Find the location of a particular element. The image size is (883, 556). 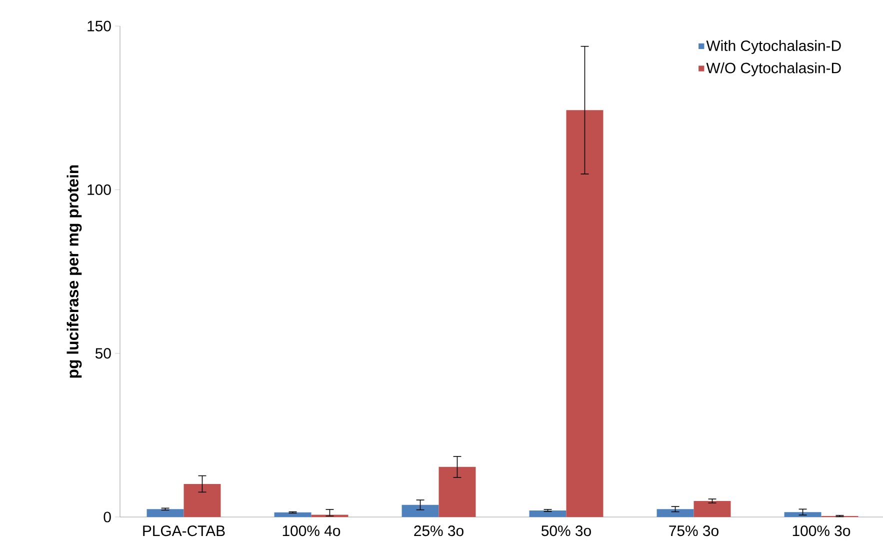

x-tick-label: 100% 3o is located at coordinates (821, 531).